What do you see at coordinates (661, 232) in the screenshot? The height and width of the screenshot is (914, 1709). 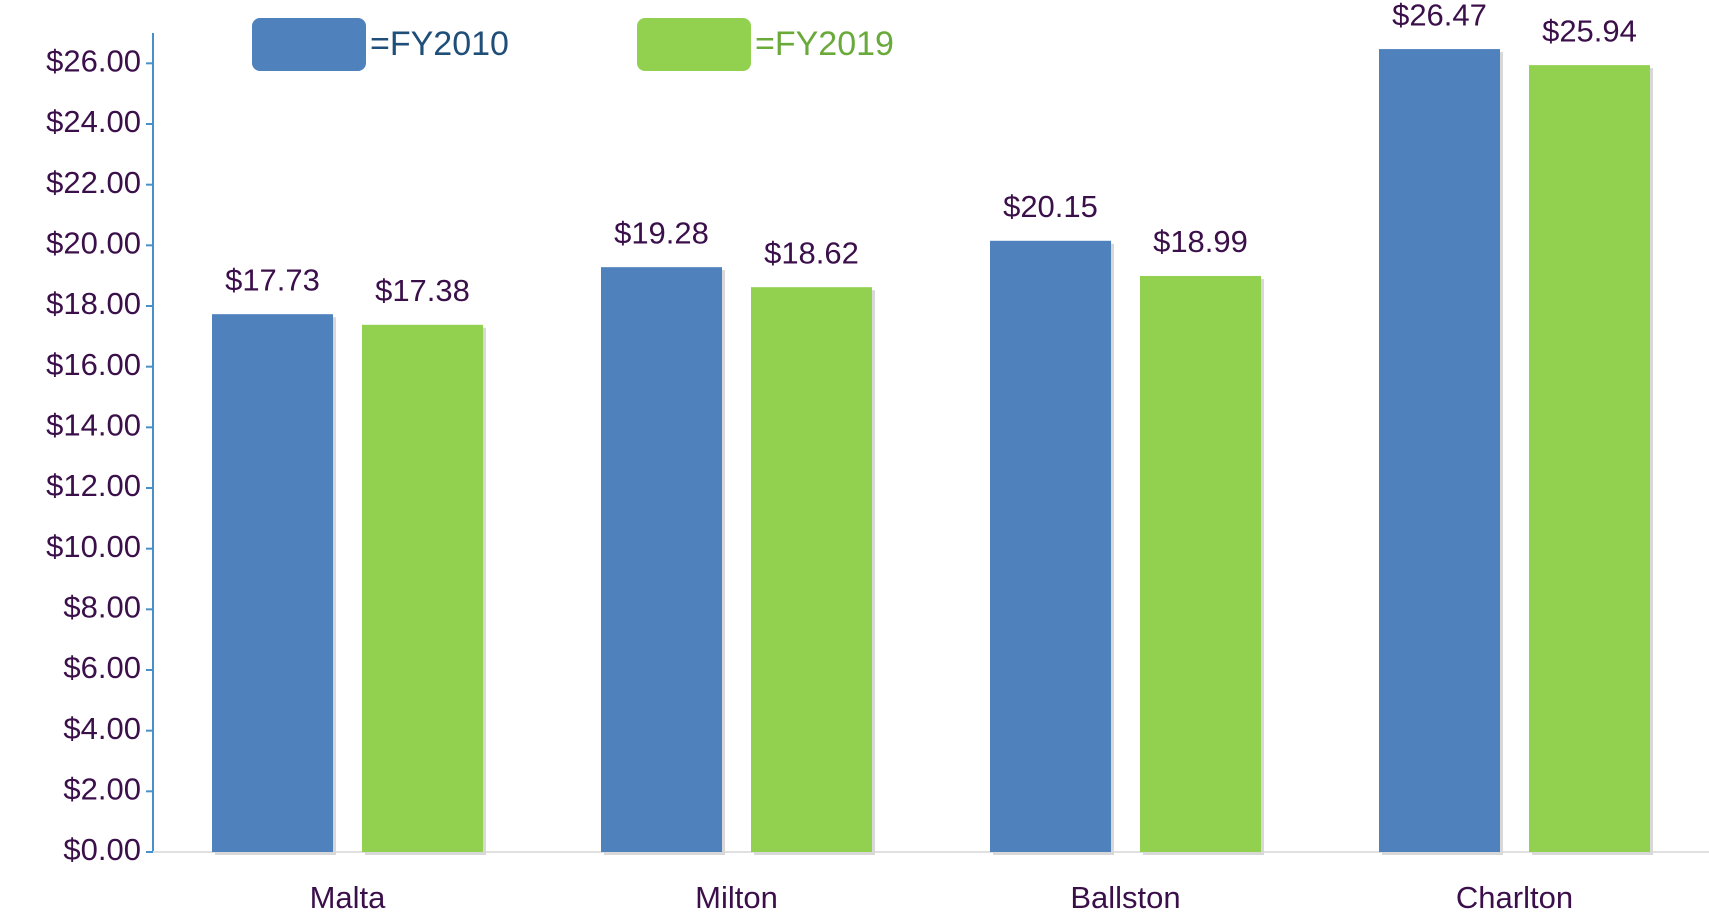 I see `value-label: $19.28` at bounding box center [661, 232].